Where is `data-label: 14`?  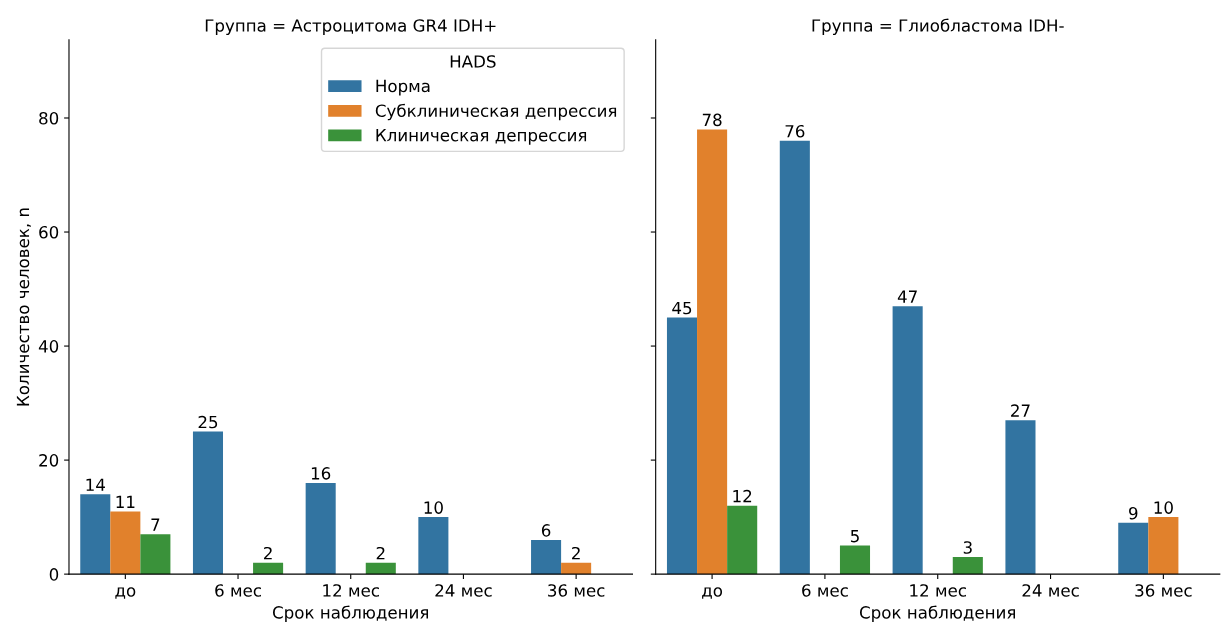
data-label: 14 is located at coordinates (95, 484).